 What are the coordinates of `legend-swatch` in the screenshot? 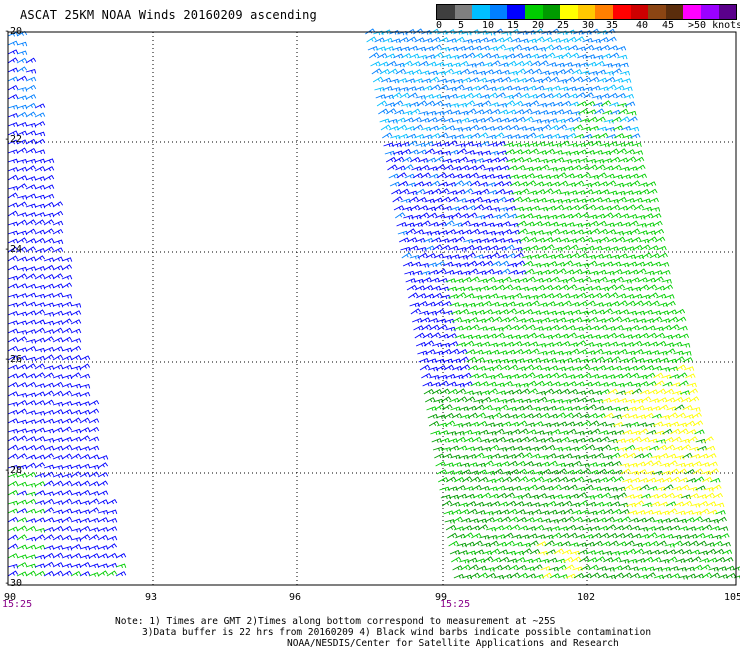 It's located at (481, 12).